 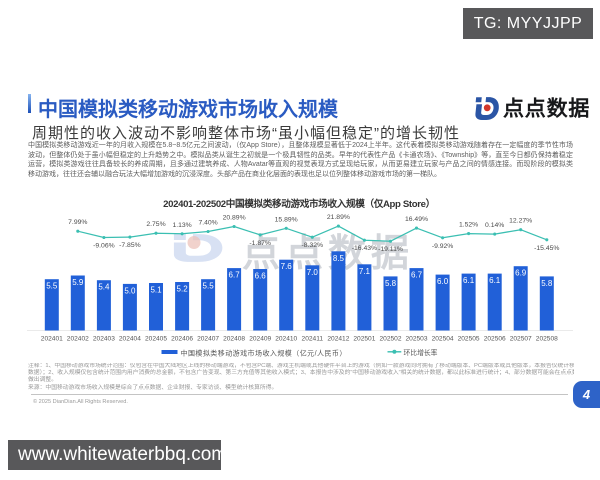 What do you see at coordinates (156, 338) in the screenshot?
I see `svg-text: 202405` at bounding box center [156, 338].